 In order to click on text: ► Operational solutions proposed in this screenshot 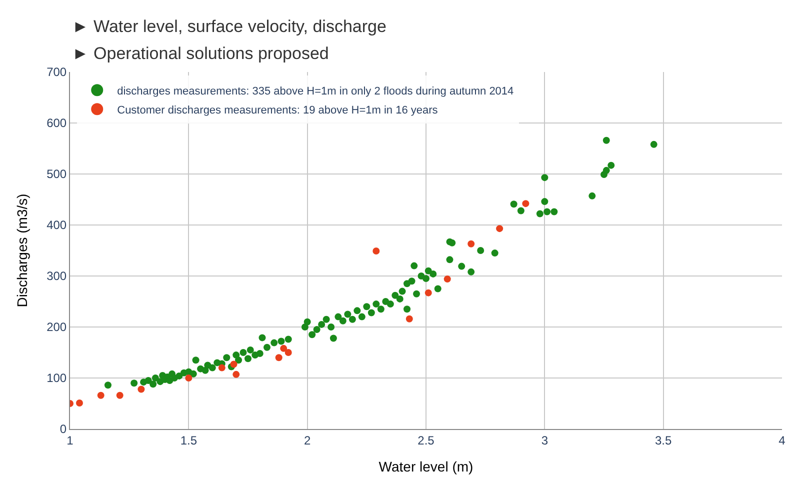, I will do `click(200, 53)`.